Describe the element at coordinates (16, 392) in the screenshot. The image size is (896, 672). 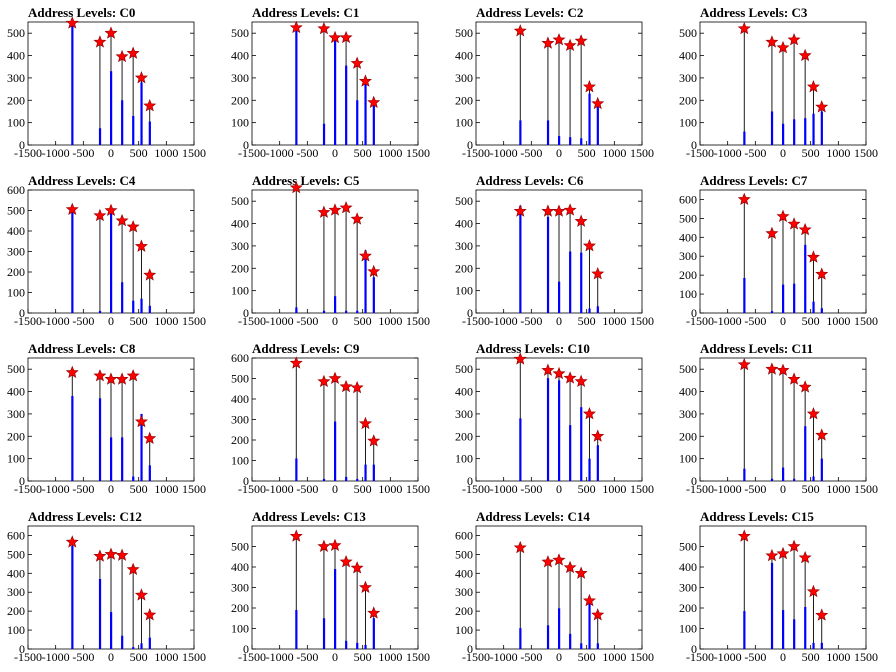
I see `y-tick-label: 400` at that location.